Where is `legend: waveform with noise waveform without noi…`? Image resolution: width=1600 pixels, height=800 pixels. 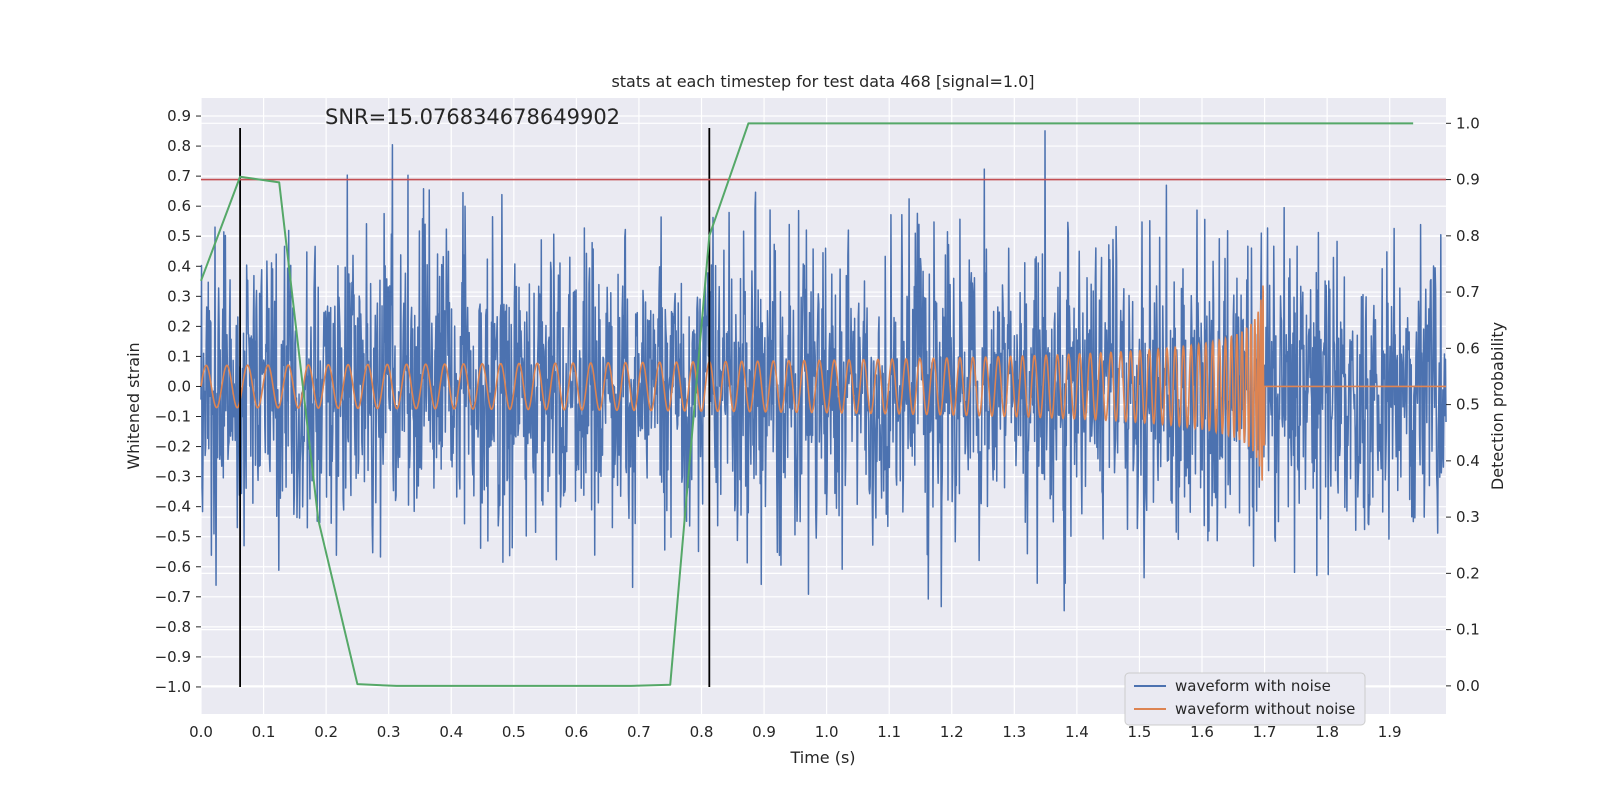 legend: waveform with noise waveform without noi… is located at coordinates (1245, 699).